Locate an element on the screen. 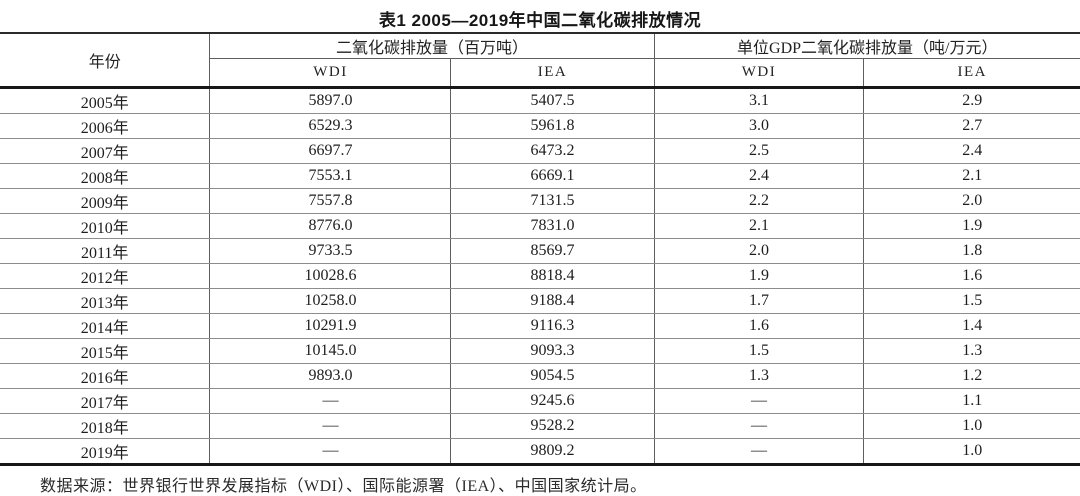 Image resolution: width=1080 pixels, height=496 pixels. year-cell: 2019年 is located at coordinates (105, 452).